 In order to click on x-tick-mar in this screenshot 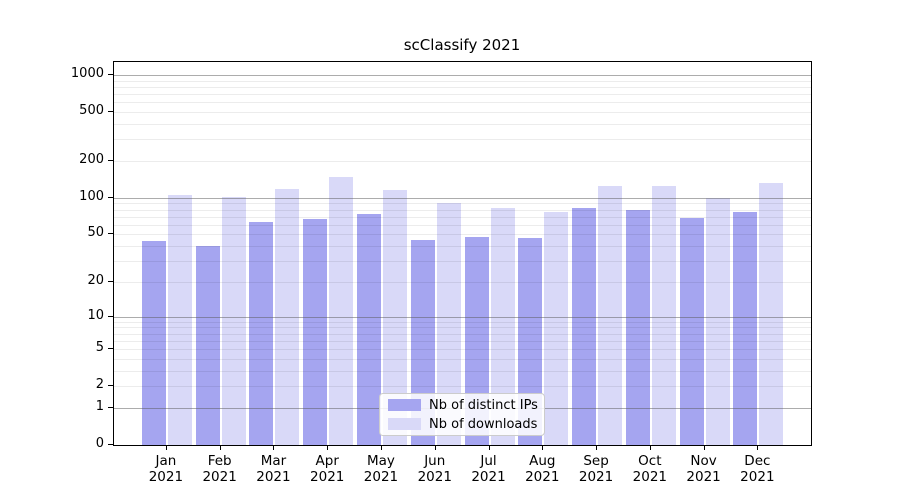, I will do `click(274, 447)`.